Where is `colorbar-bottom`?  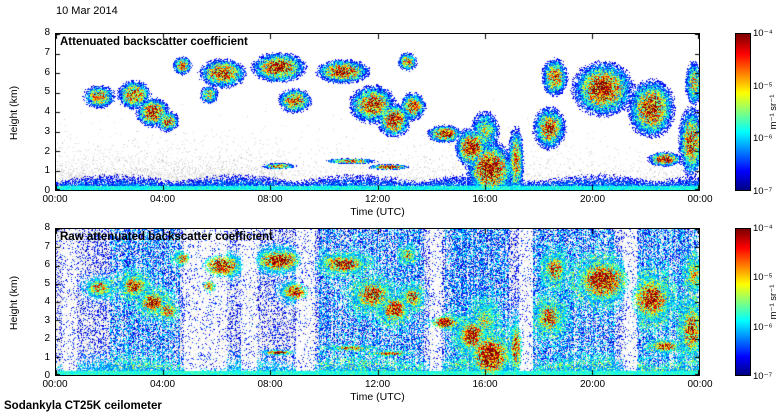 colorbar-bottom is located at coordinates (743, 302).